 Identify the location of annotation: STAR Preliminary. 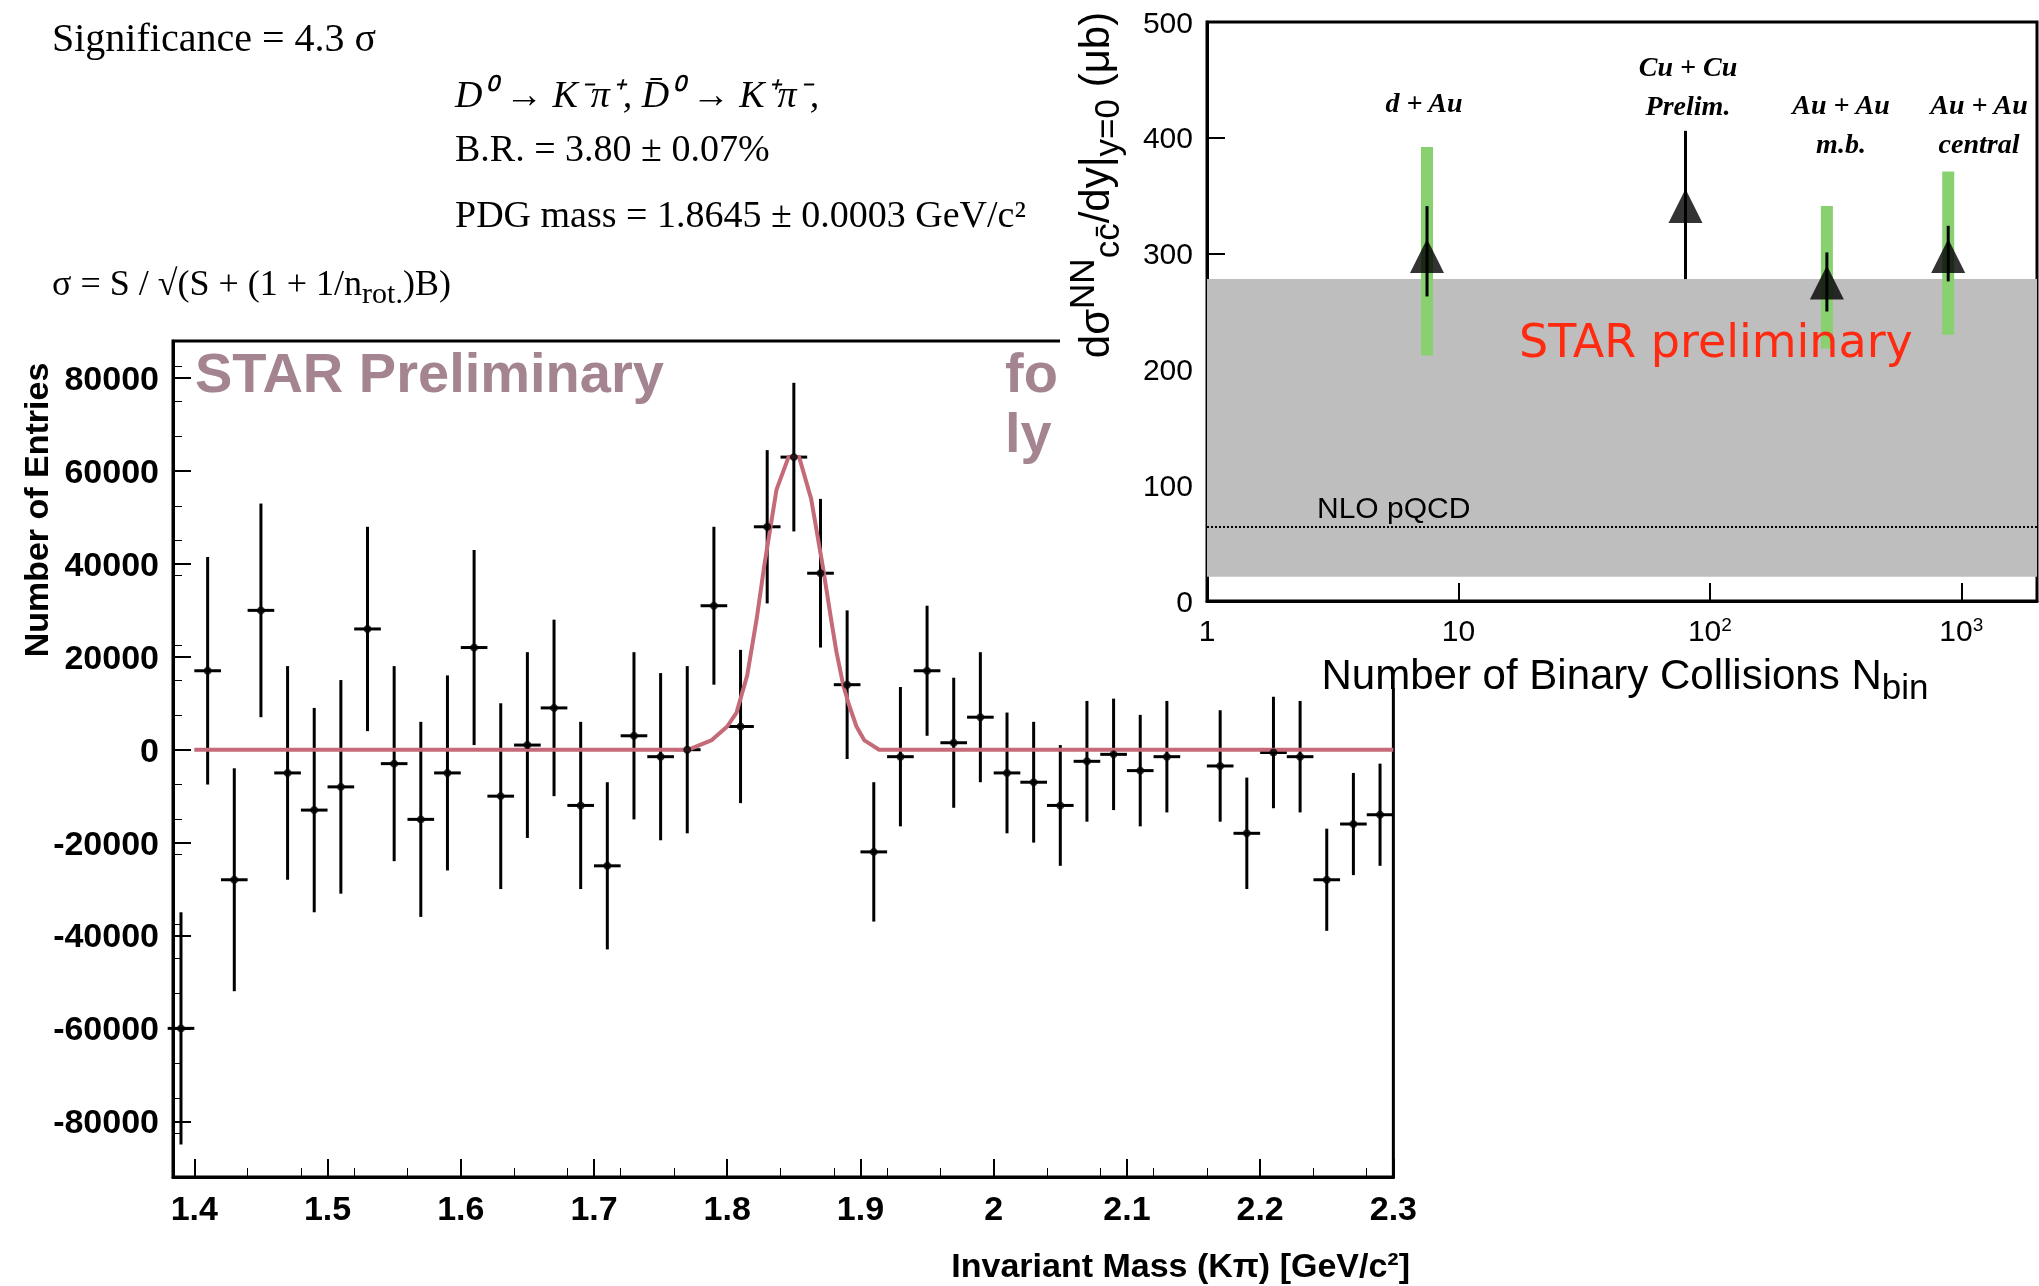
(429, 372).